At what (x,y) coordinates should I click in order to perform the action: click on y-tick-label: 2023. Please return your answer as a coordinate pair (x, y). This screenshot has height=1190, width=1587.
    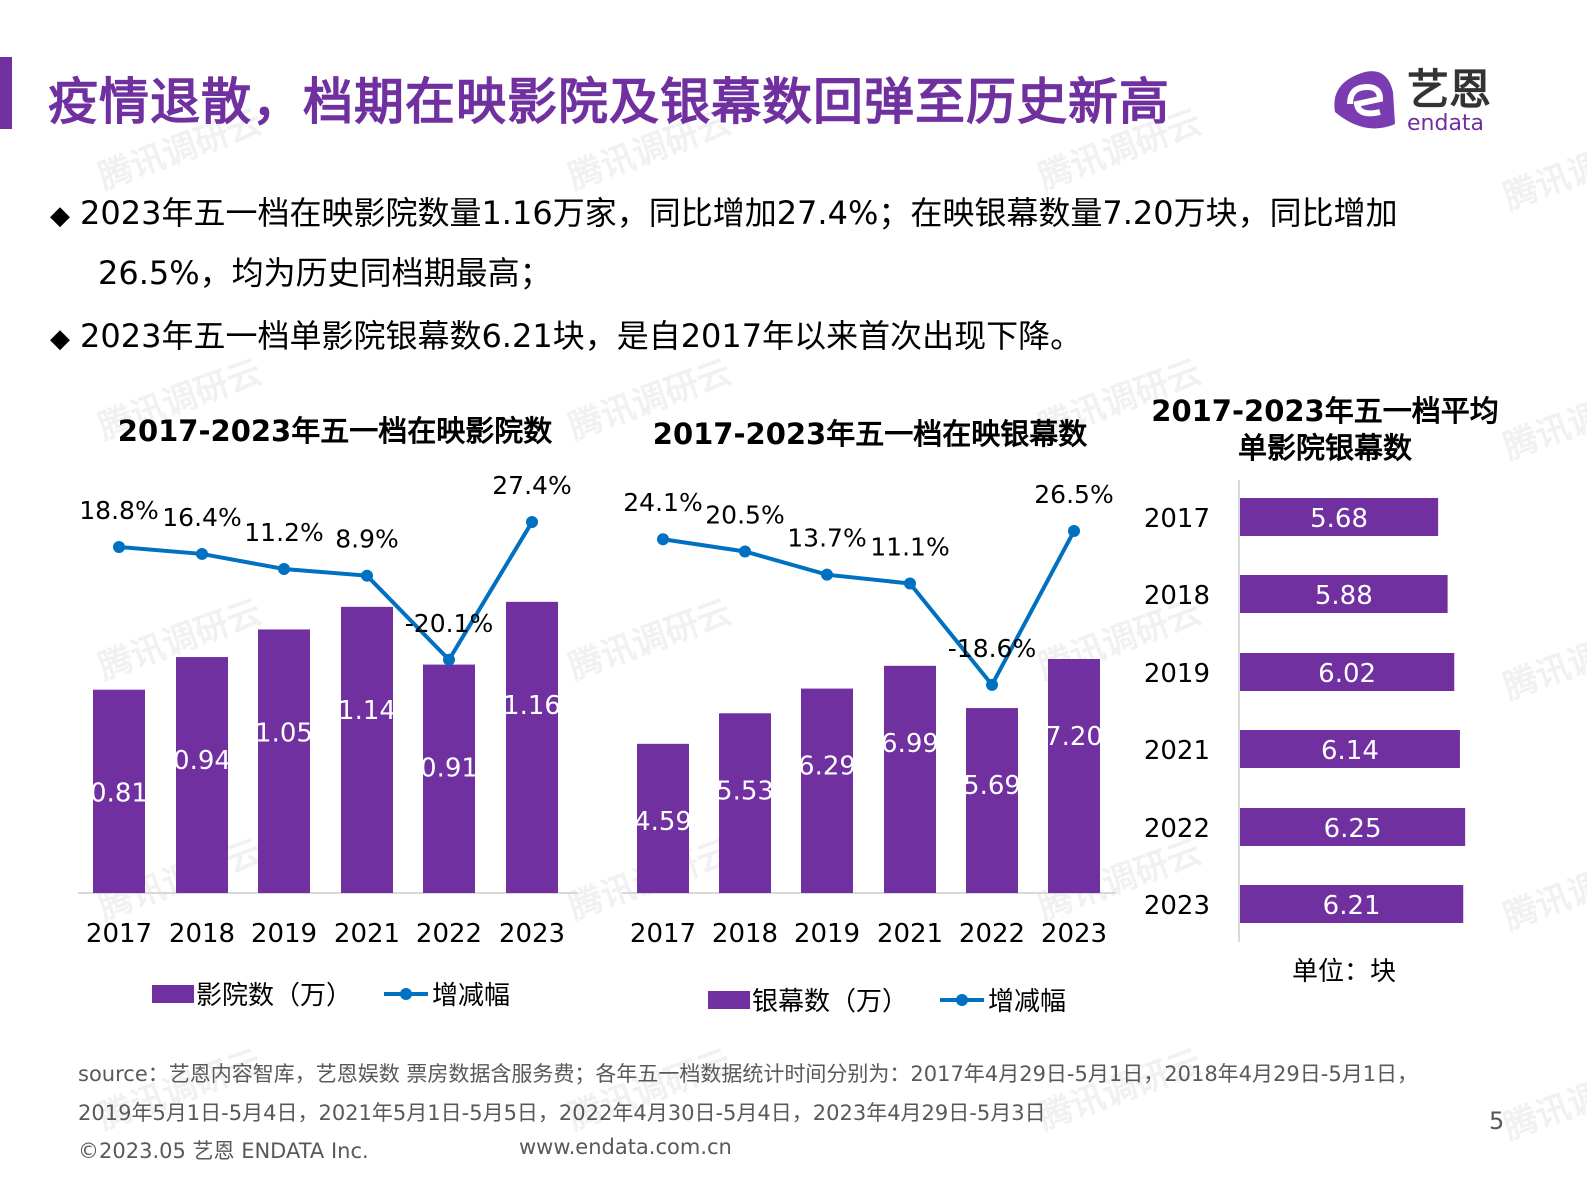
    Looking at the image, I should click on (1177, 906).